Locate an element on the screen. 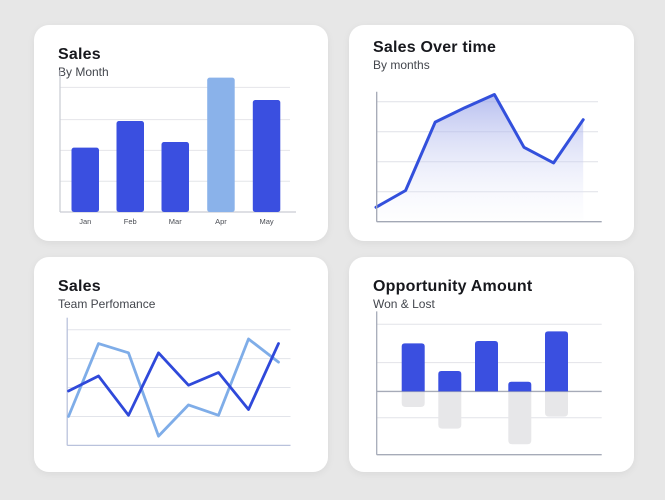 The image size is (665, 500). x-tick-label: Apr is located at coordinates (221, 221).